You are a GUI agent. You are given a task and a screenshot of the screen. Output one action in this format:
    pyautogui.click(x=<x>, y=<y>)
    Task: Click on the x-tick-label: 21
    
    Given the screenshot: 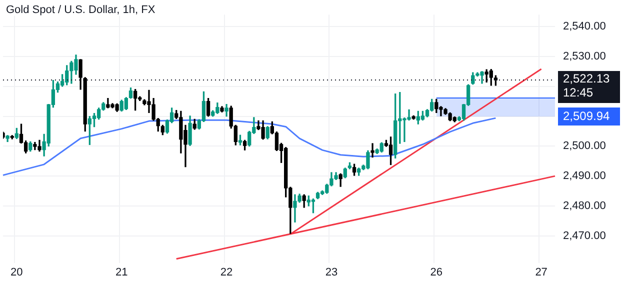 What is the action you would take?
    pyautogui.click(x=121, y=272)
    